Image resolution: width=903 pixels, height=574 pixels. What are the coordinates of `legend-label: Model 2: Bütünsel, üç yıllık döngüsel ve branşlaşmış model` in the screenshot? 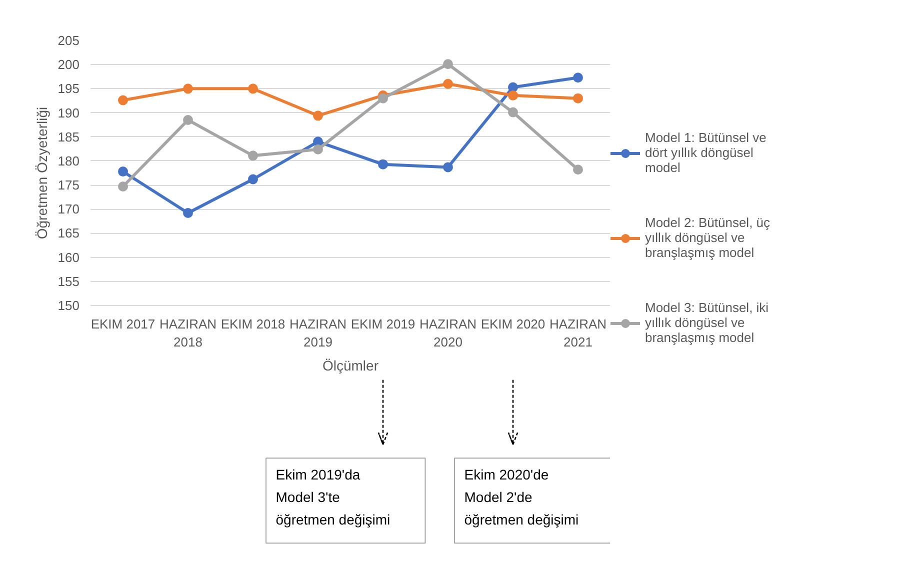 It's located at (707, 238).